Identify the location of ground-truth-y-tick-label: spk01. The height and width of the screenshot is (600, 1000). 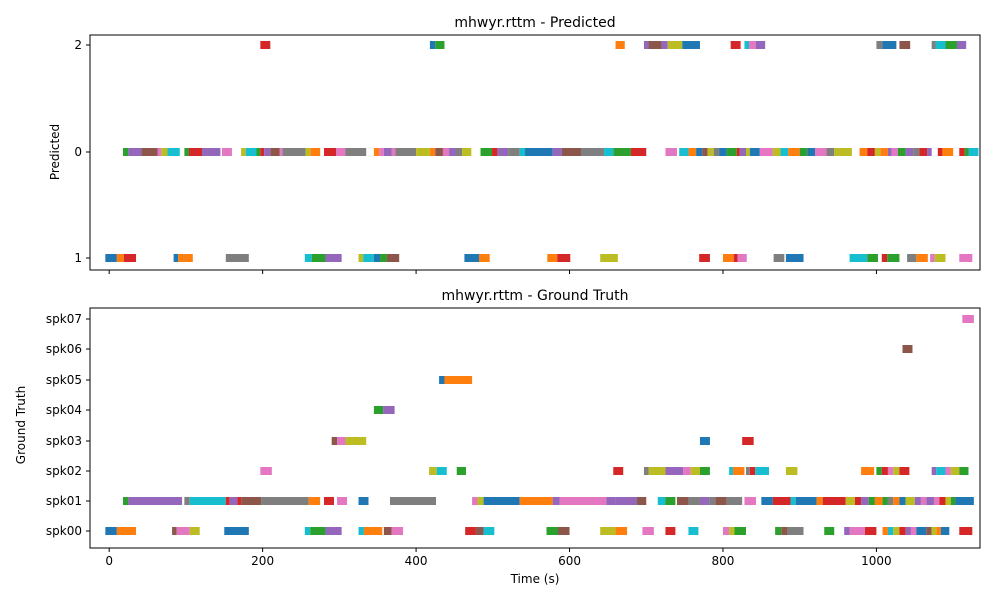
(64, 501).